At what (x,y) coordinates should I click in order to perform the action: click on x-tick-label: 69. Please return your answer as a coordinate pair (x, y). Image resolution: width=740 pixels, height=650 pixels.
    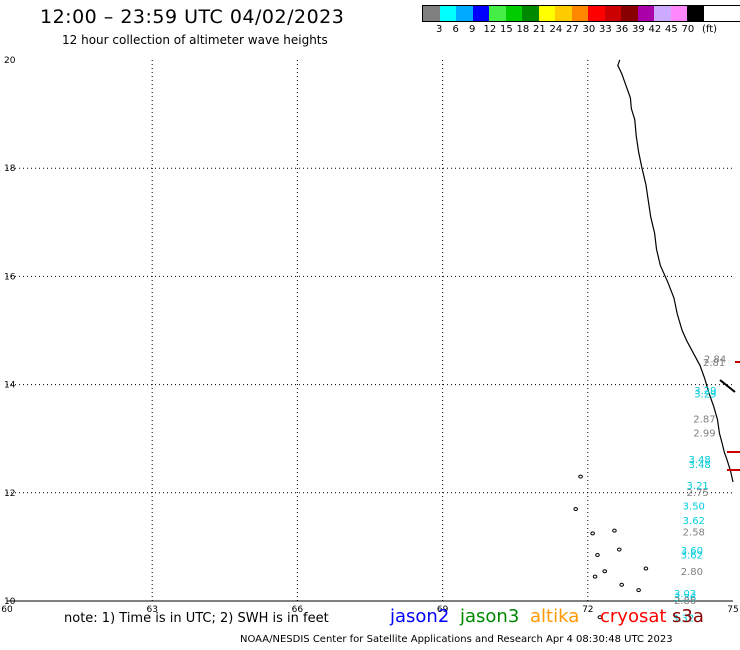
    Looking at the image, I should click on (443, 610).